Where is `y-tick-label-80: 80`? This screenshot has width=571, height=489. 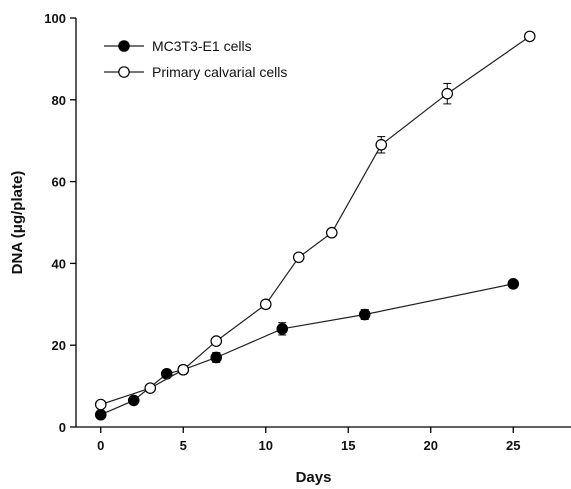
y-tick-label-80: 80 is located at coordinates (59, 100).